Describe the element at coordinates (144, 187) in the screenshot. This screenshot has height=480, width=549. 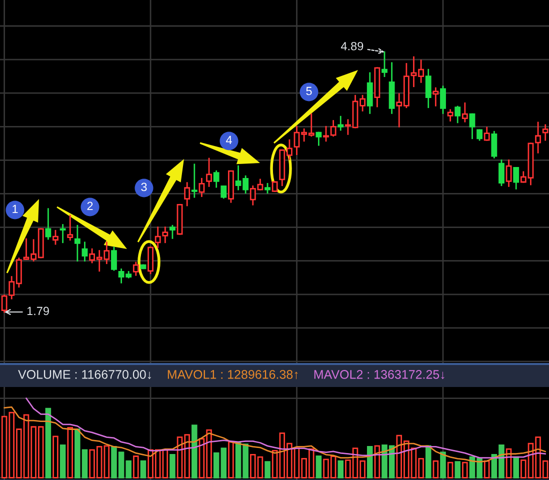
I see `annotation: 3` at that location.